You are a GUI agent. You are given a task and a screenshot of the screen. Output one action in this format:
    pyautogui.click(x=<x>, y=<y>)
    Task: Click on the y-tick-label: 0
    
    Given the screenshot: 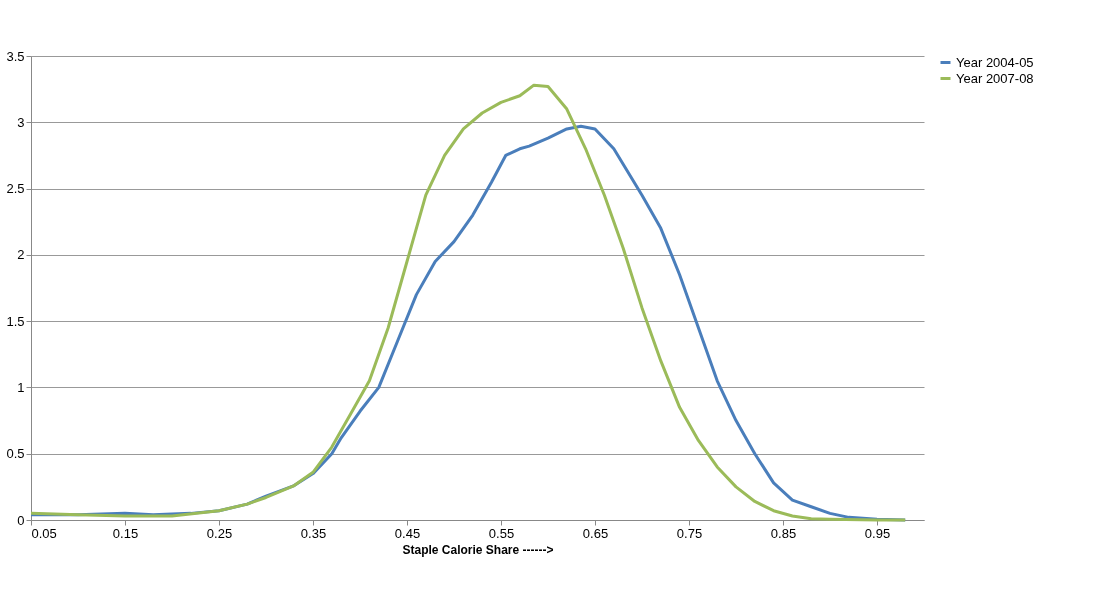 What is the action you would take?
    pyautogui.click(x=21, y=520)
    